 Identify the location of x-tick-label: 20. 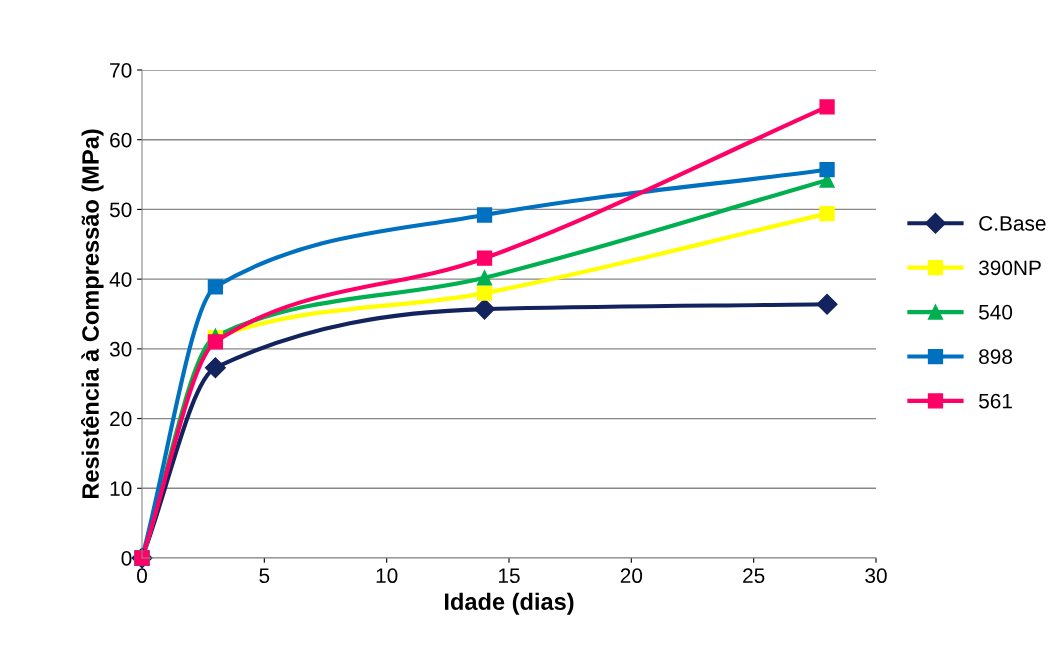
(631, 576).